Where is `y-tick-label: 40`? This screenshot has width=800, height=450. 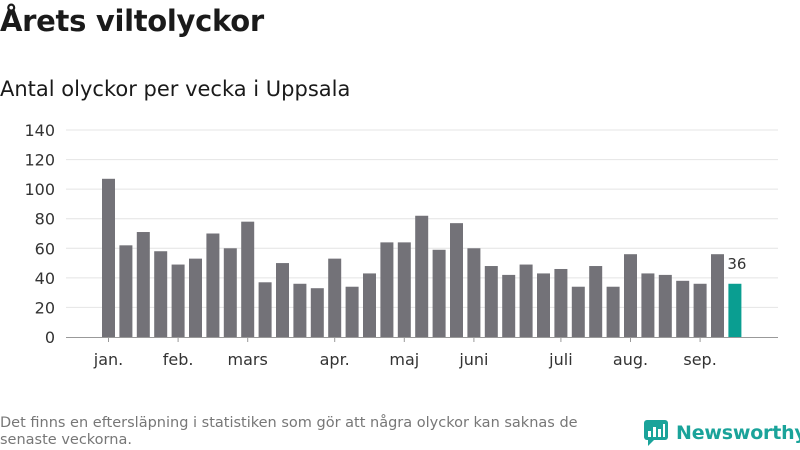 y-tick-label: 40 is located at coordinates (45, 278).